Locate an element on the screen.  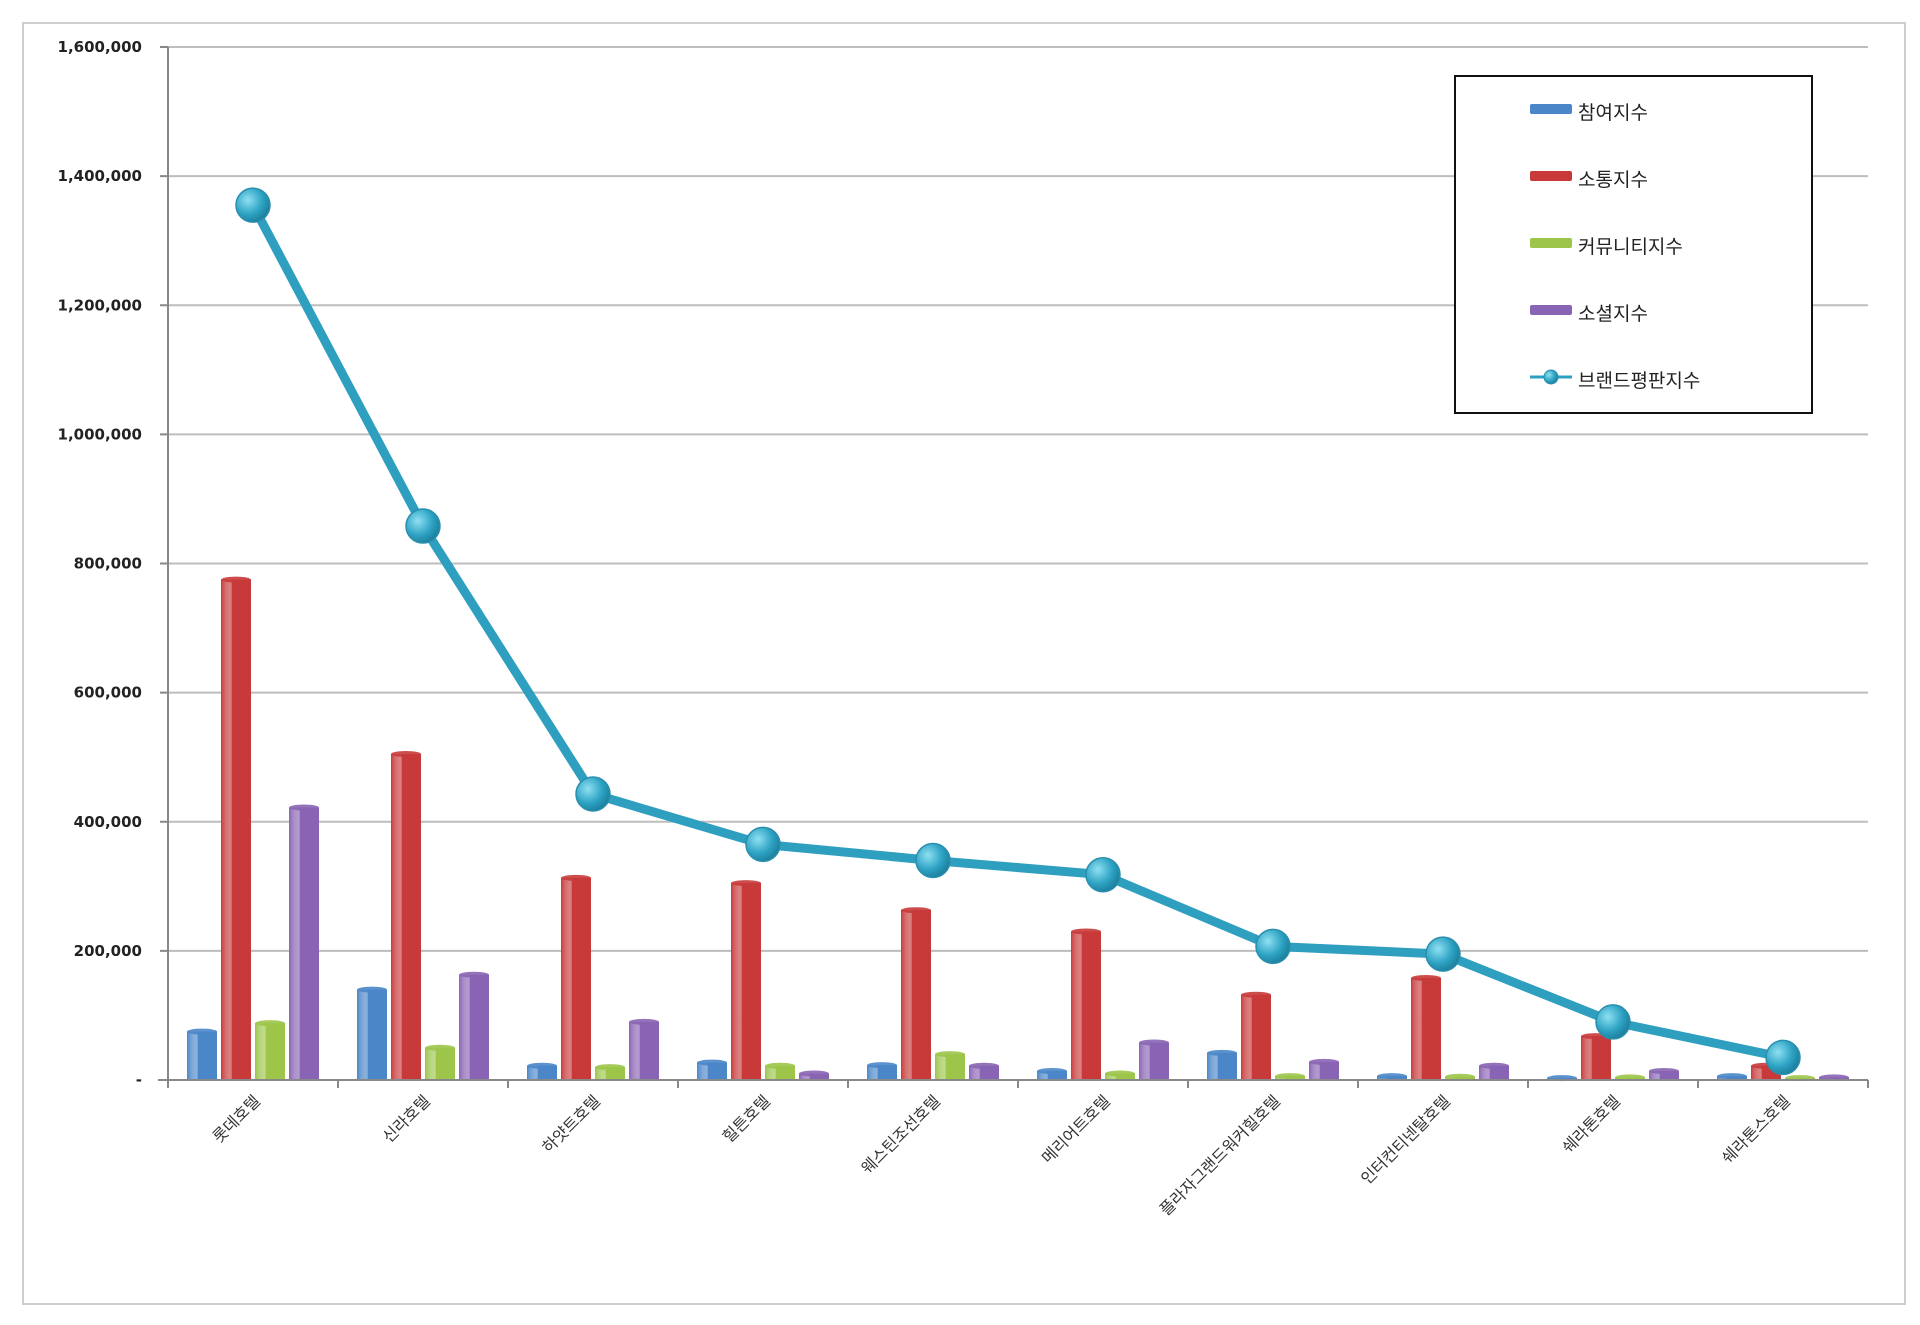
legend-label: 브랜드평판지수 is located at coordinates (1639, 381).